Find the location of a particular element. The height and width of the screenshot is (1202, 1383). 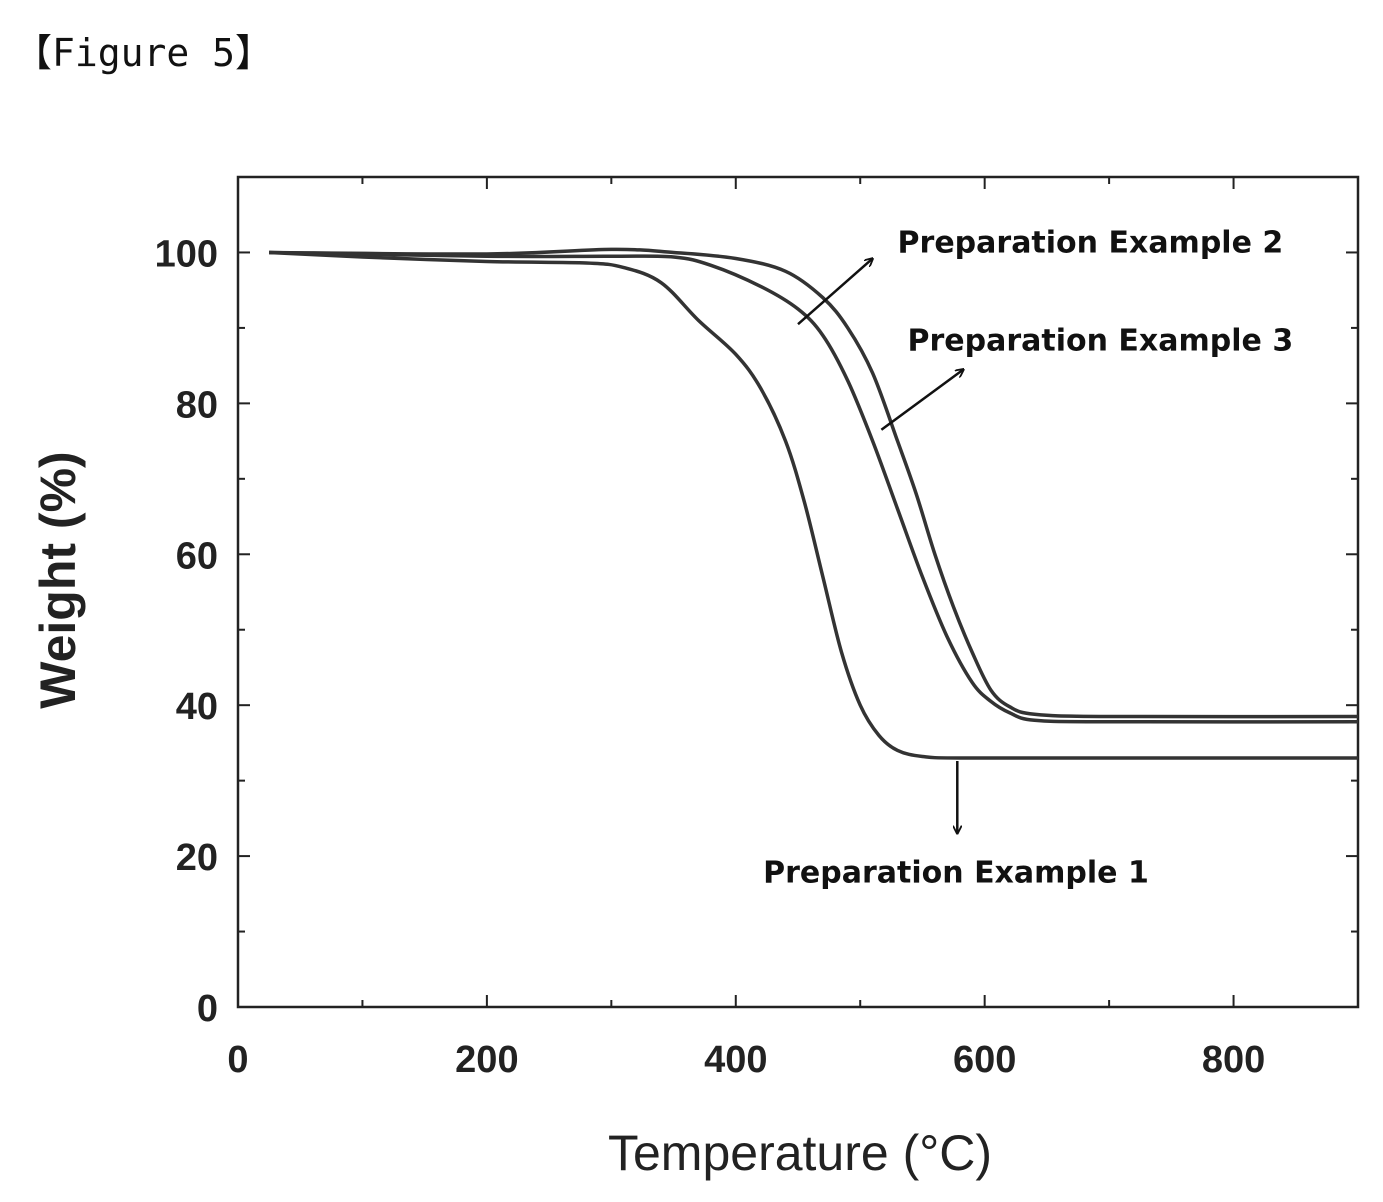

annotation-label-3: Preparation Example 1 is located at coordinates (956, 873).